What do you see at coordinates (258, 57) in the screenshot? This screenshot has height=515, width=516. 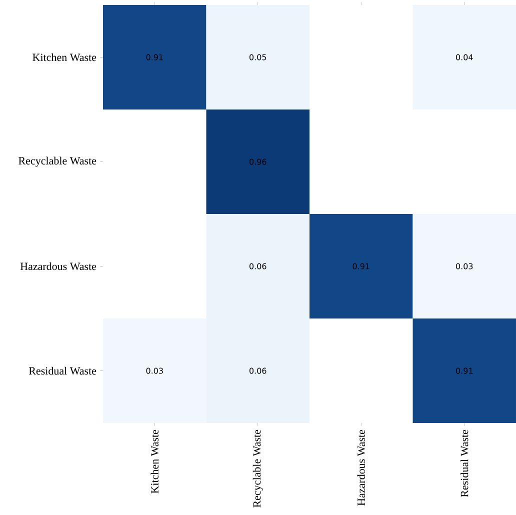 I see `data-label: 0.05` at bounding box center [258, 57].